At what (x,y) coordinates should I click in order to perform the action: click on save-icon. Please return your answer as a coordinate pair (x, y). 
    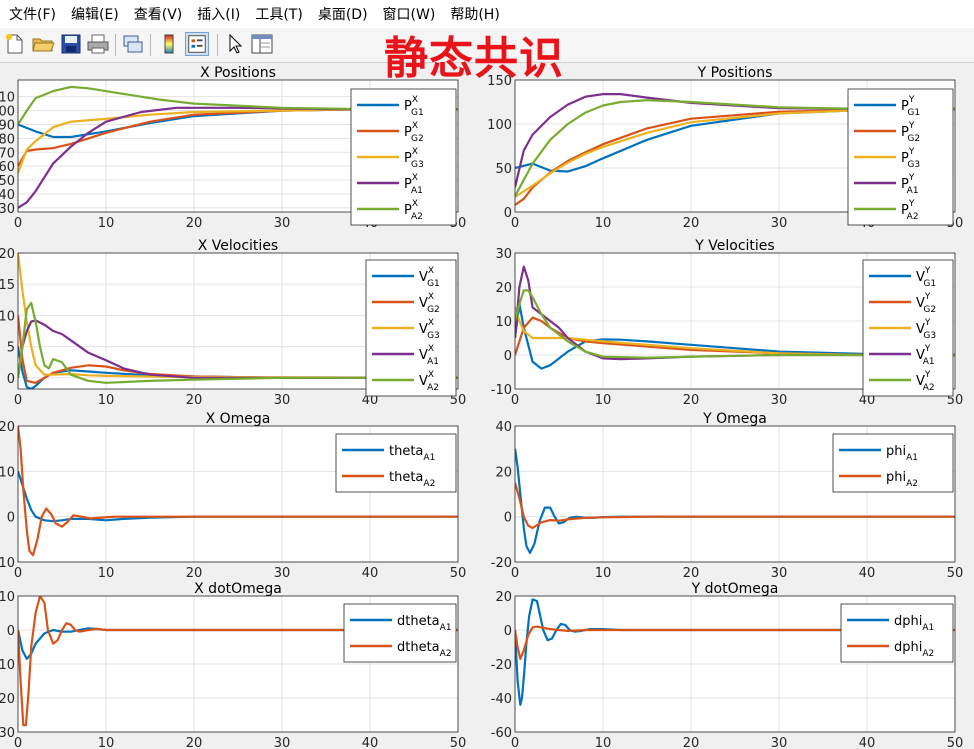
    Looking at the image, I should click on (71, 44).